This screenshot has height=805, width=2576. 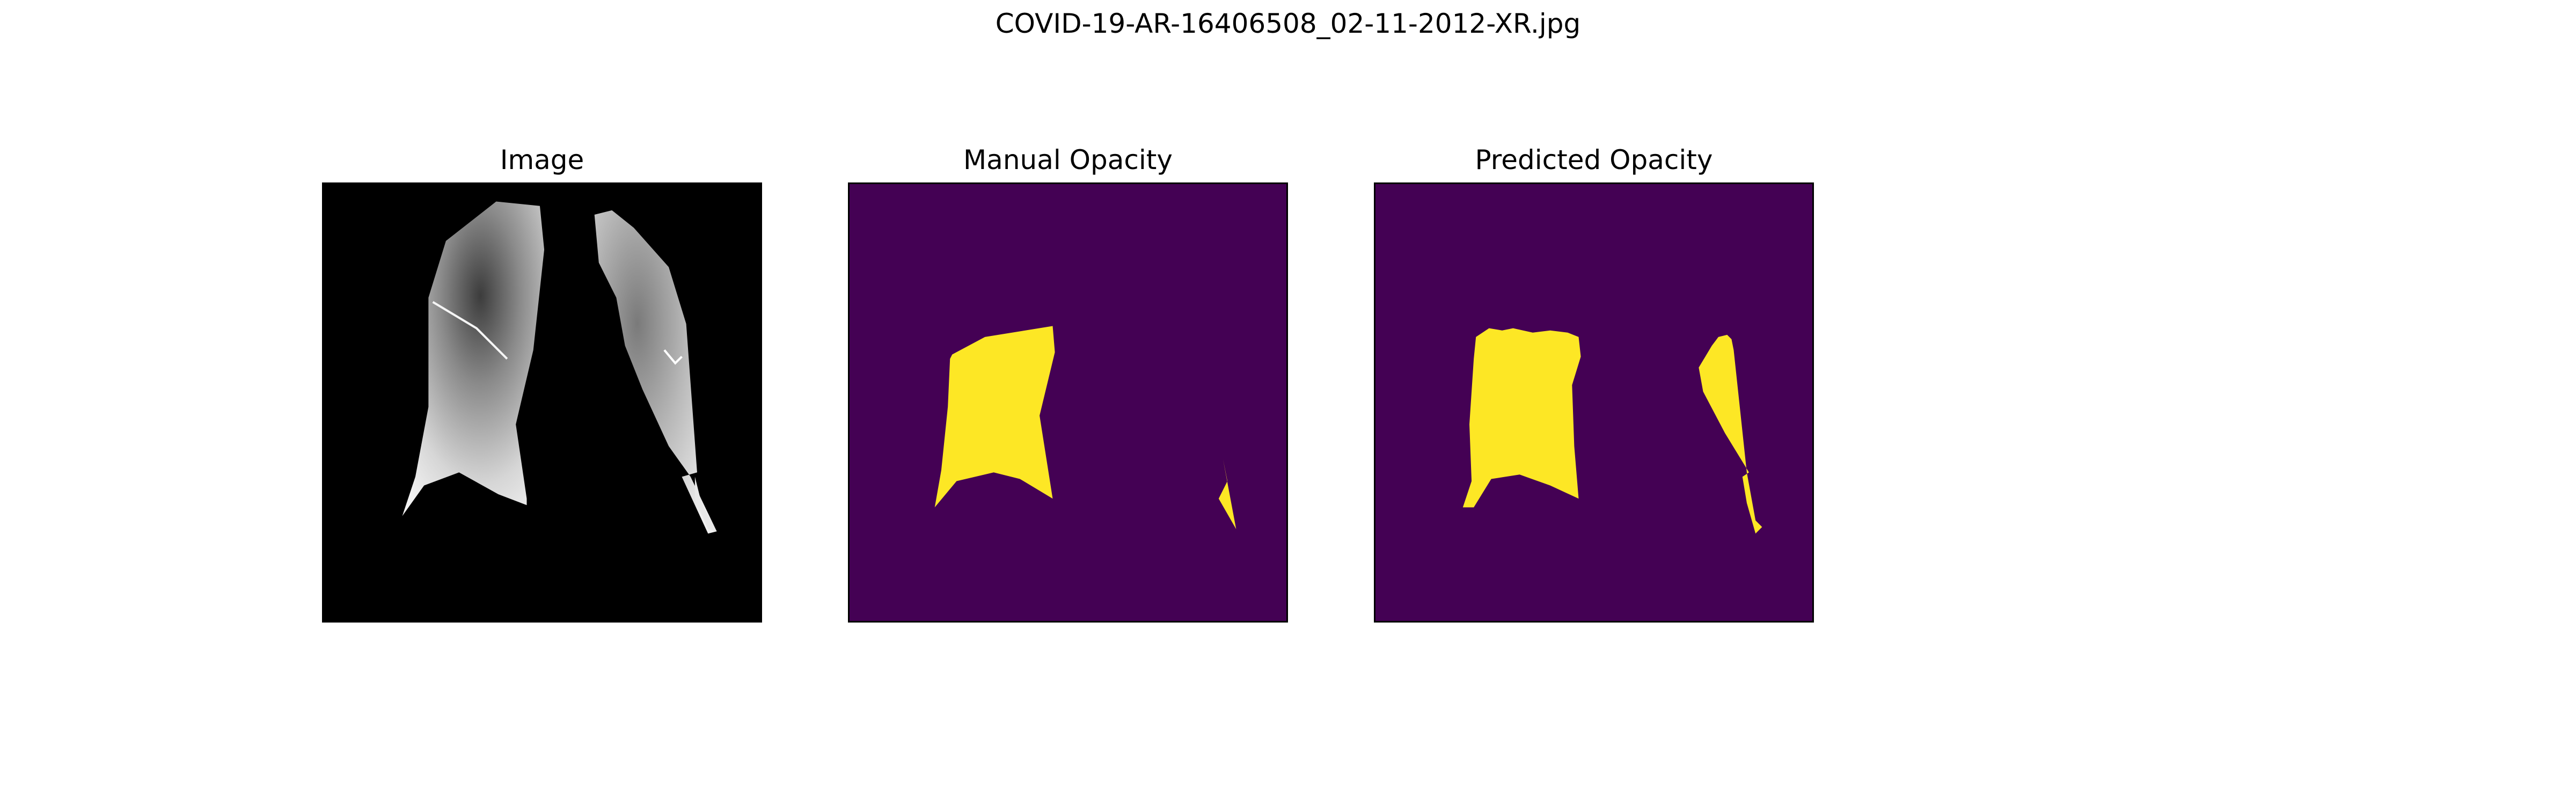 I want to click on panel-title-predicted-opacity: Predicted Opacity, so click(x=1594, y=159).